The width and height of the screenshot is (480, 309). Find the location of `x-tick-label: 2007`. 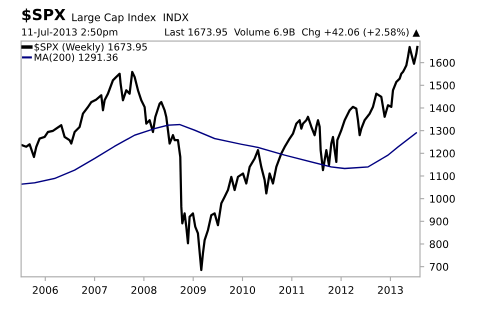

x-tick-label: 2007 is located at coordinates (94, 290).